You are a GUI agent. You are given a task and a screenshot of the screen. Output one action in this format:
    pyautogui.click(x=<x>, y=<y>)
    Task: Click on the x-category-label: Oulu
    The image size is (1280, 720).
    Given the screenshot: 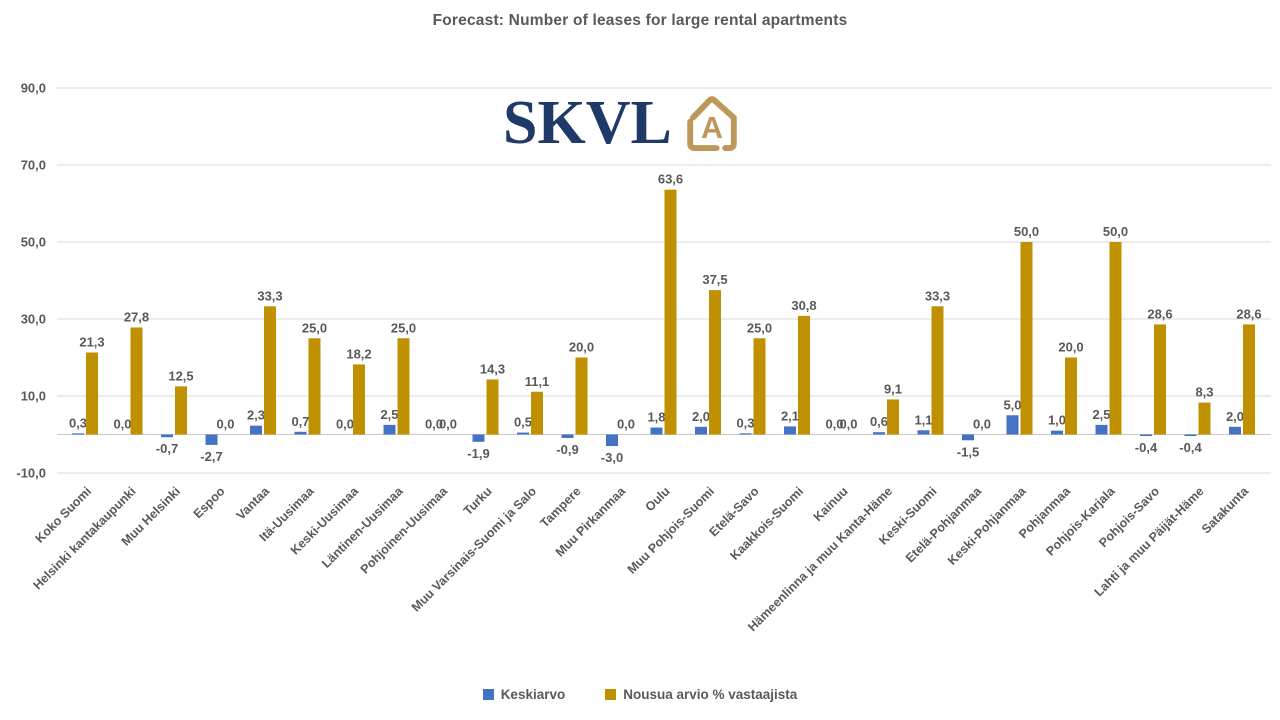 What is the action you would take?
    pyautogui.click(x=658, y=499)
    